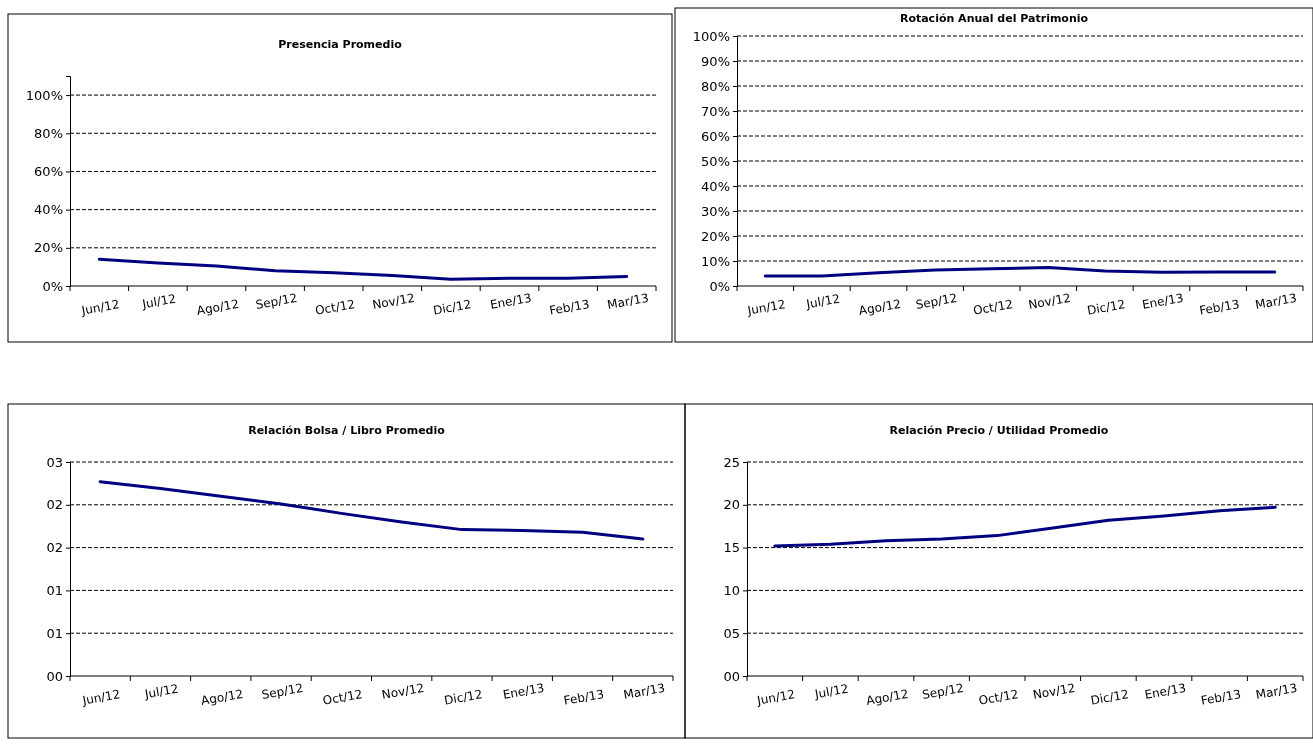 The height and width of the screenshot is (755, 1313). What do you see at coordinates (340, 44) in the screenshot?
I see `chart-title: Presencia Promedio` at bounding box center [340, 44].